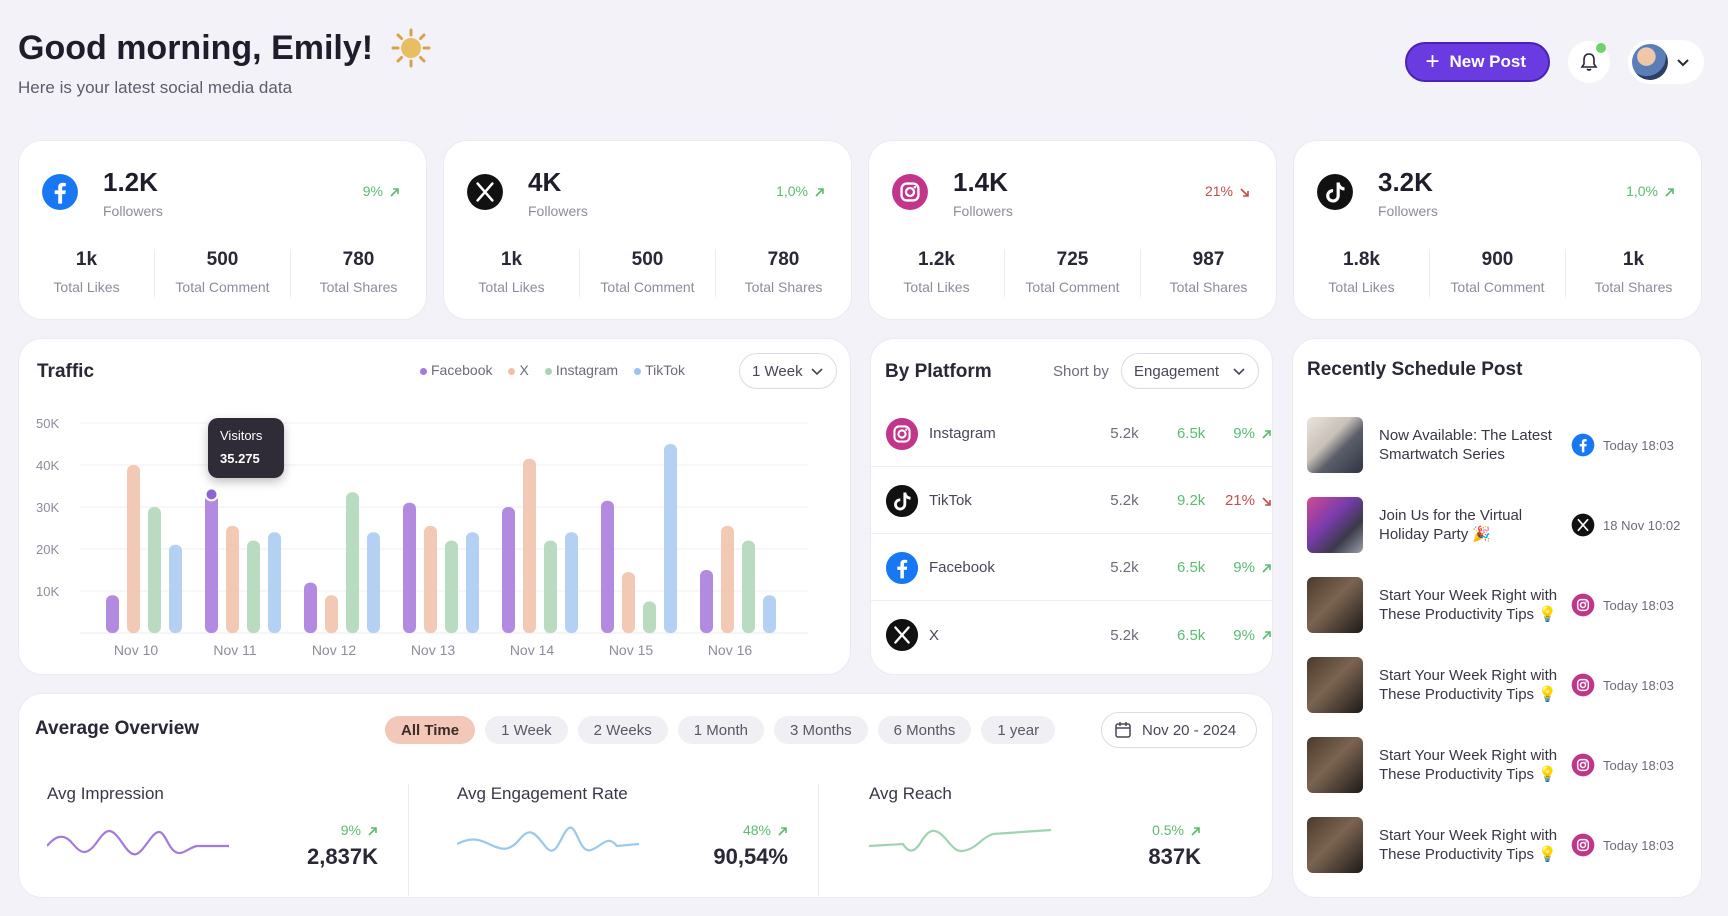 The width and height of the screenshot is (1728, 916). Describe the element at coordinates (622, 730) in the screenshot. I see `filter-2-weeks: 2 Weeks` at that location.